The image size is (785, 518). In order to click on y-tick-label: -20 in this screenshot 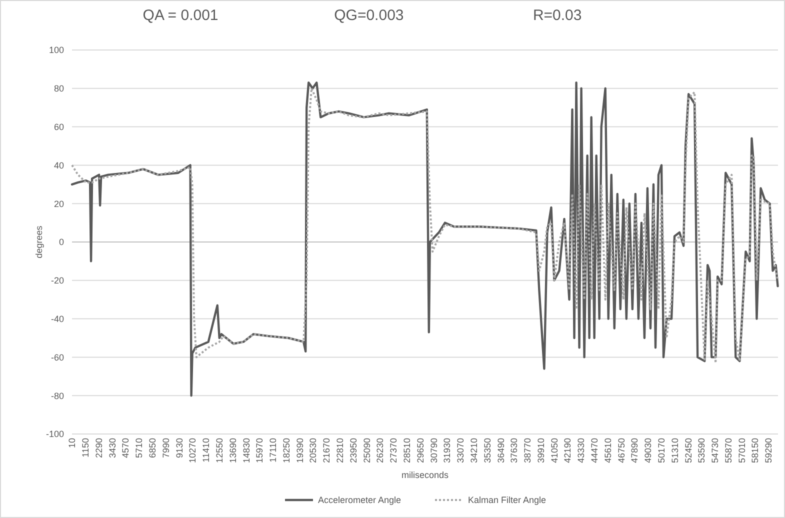, I will do `click(57, 281)`.